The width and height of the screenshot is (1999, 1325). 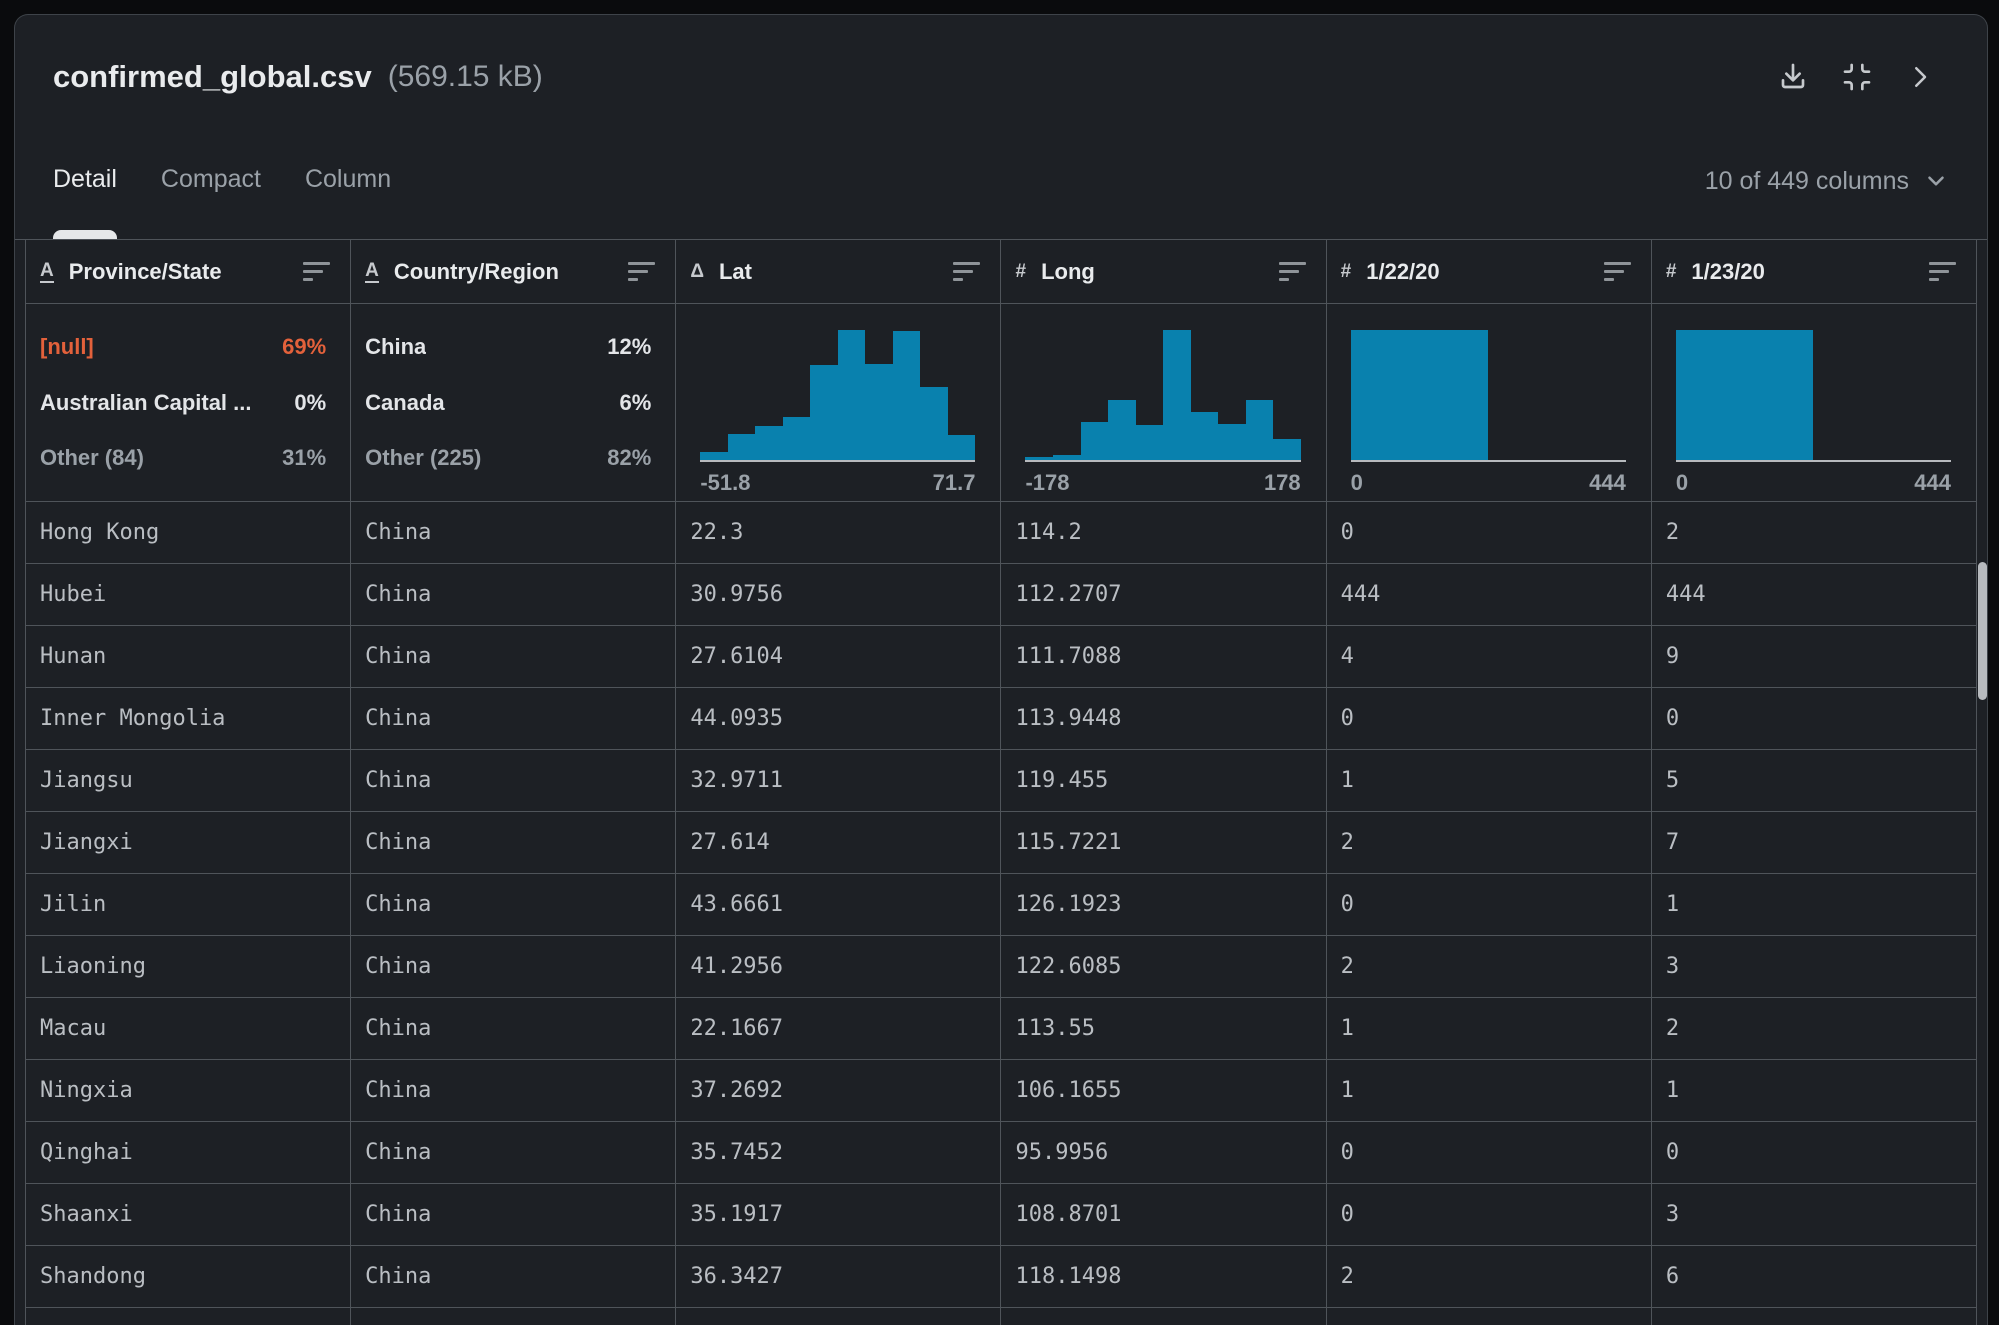 What do you see at coordinates (839, 967) in the screenshot?
I see `cell: 41.2956` at bounding box center [839, 967].